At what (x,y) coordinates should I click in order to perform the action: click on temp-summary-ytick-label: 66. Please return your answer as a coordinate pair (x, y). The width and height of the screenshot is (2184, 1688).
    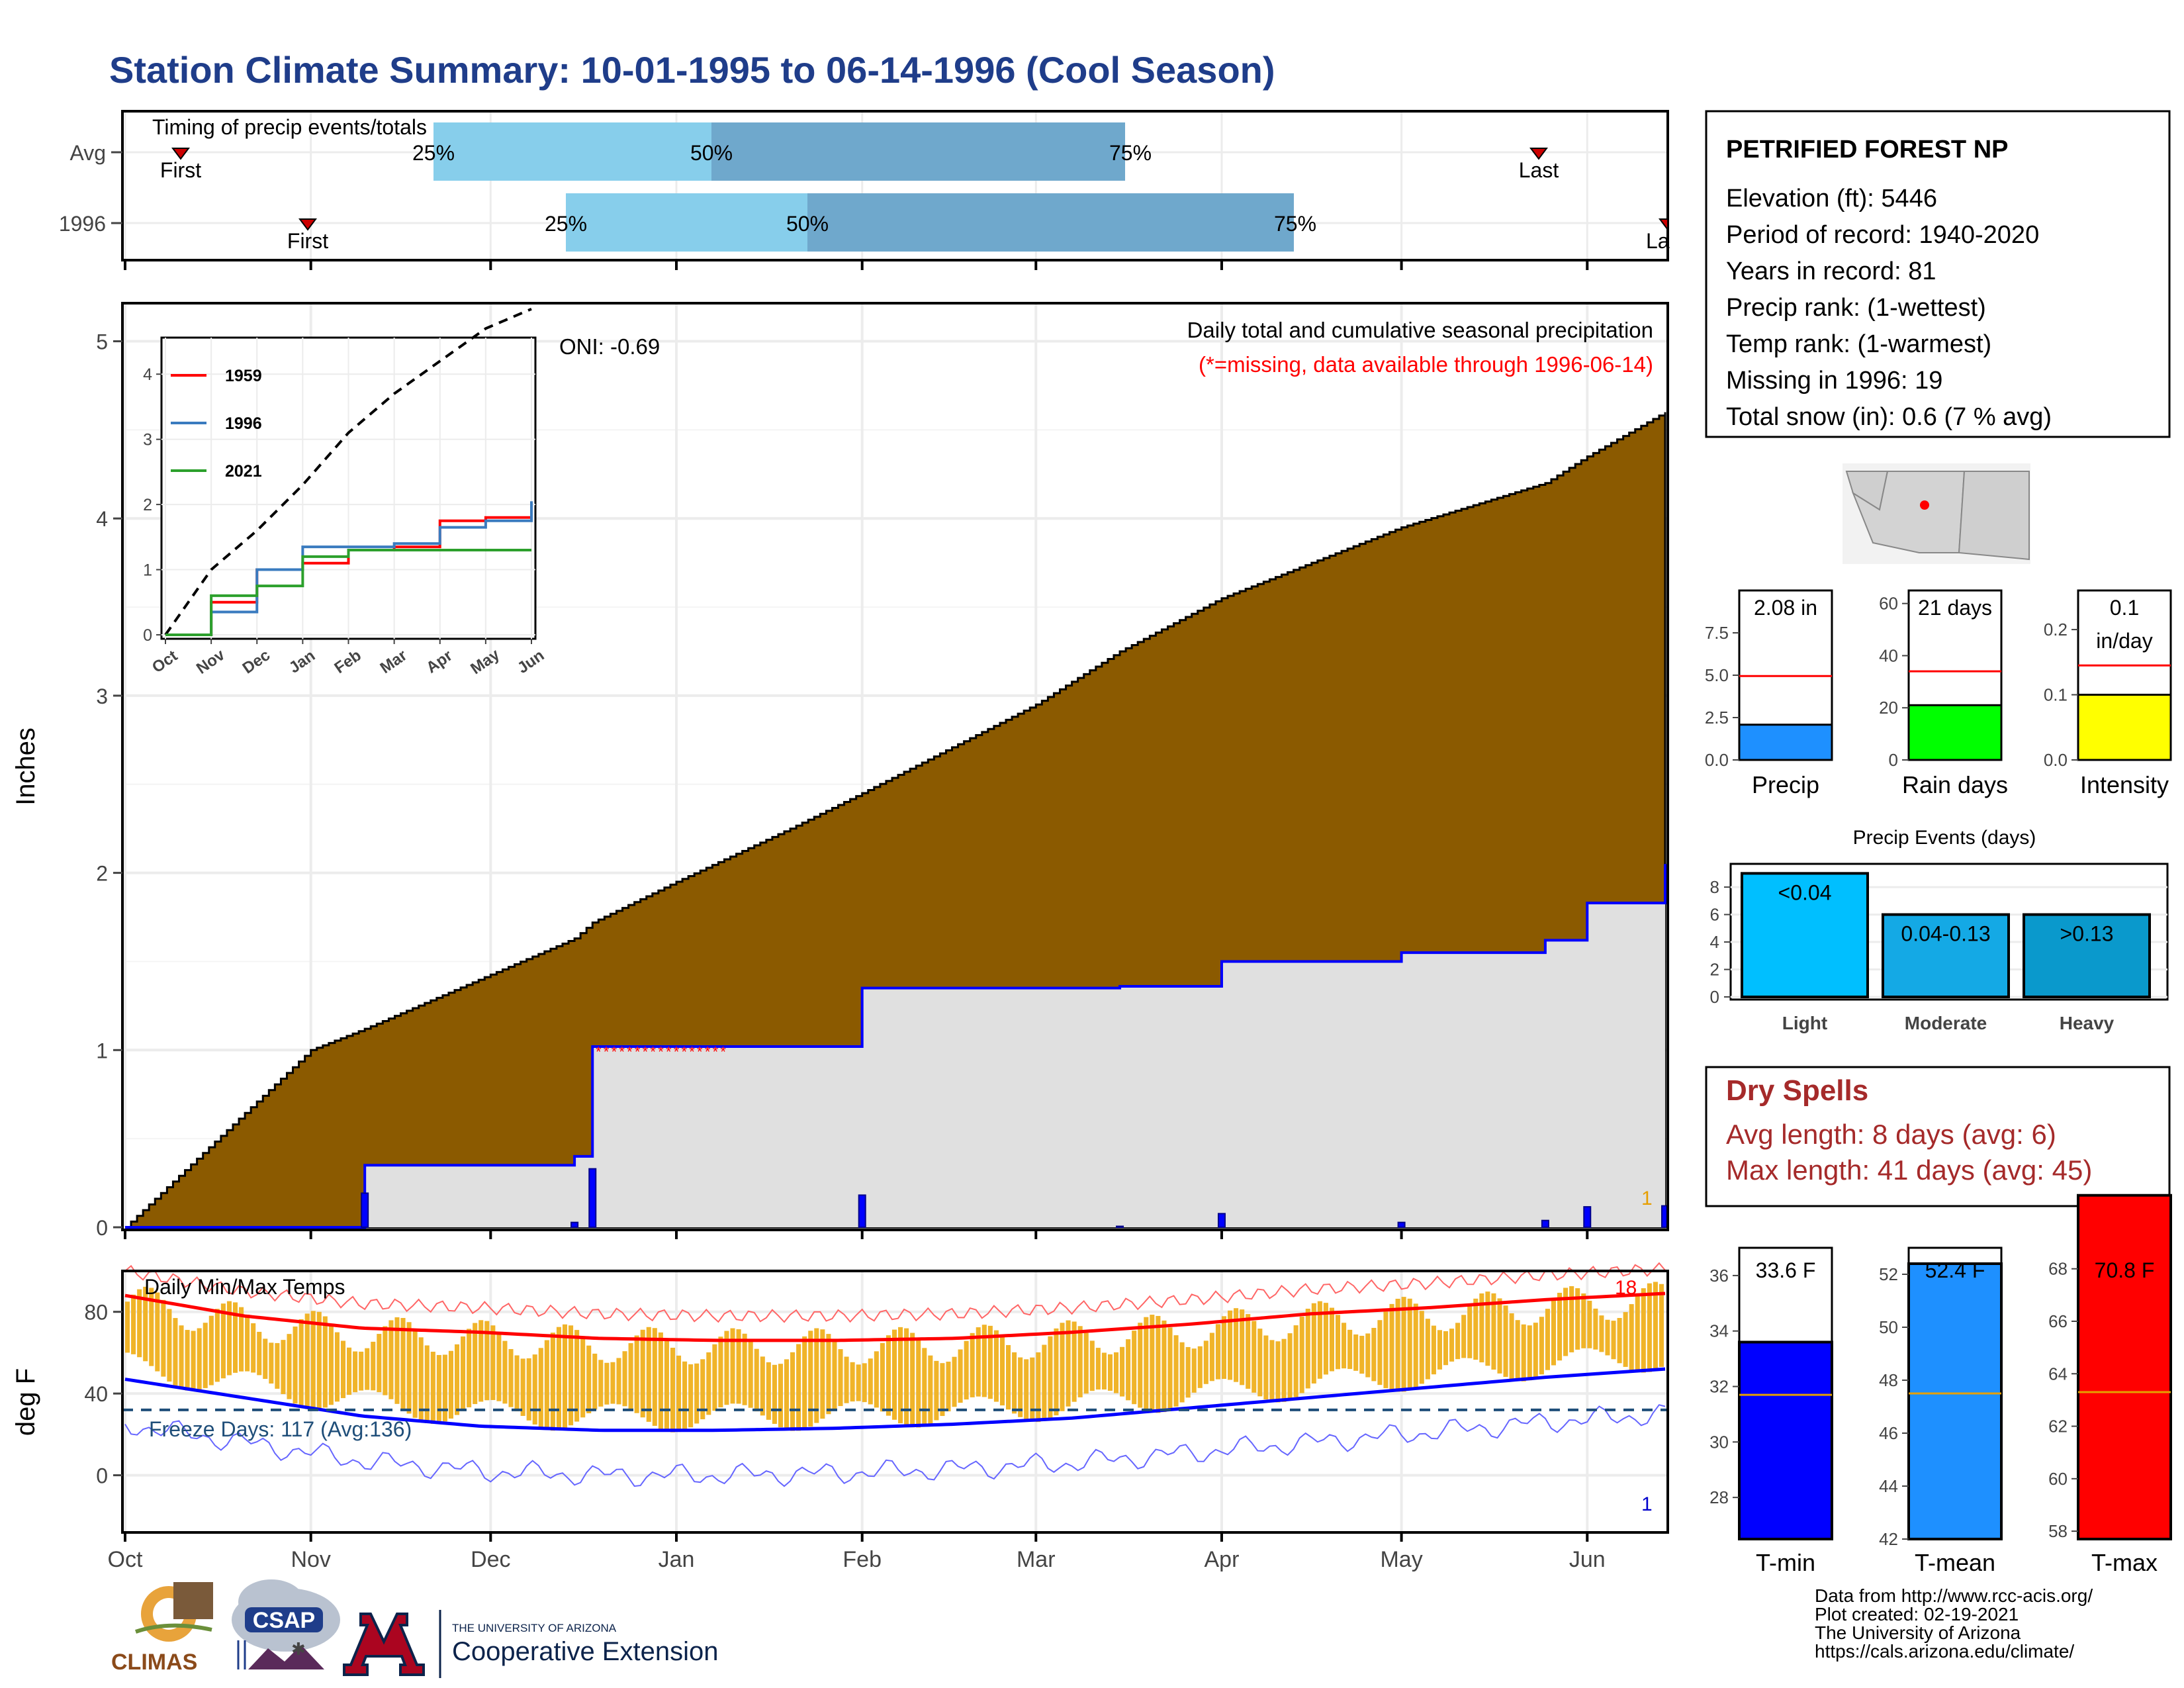
    Looking at the image, I should click on (2058, 1321).